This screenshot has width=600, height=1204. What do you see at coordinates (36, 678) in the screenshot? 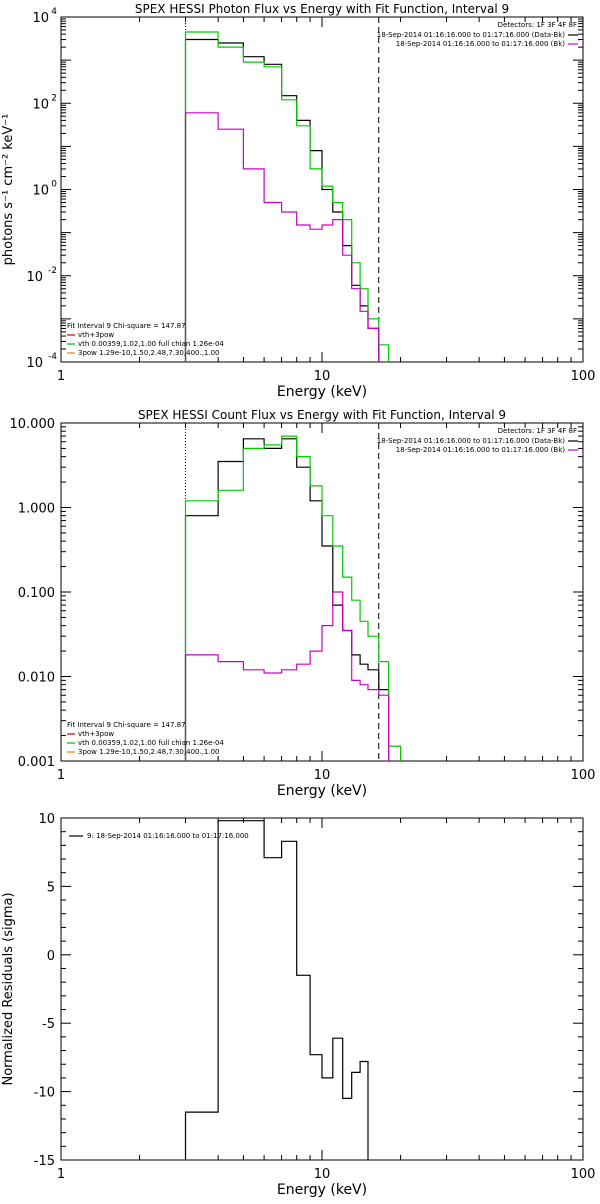
I see `y-tick-label: 0.010` at bounding box center [36, 678].